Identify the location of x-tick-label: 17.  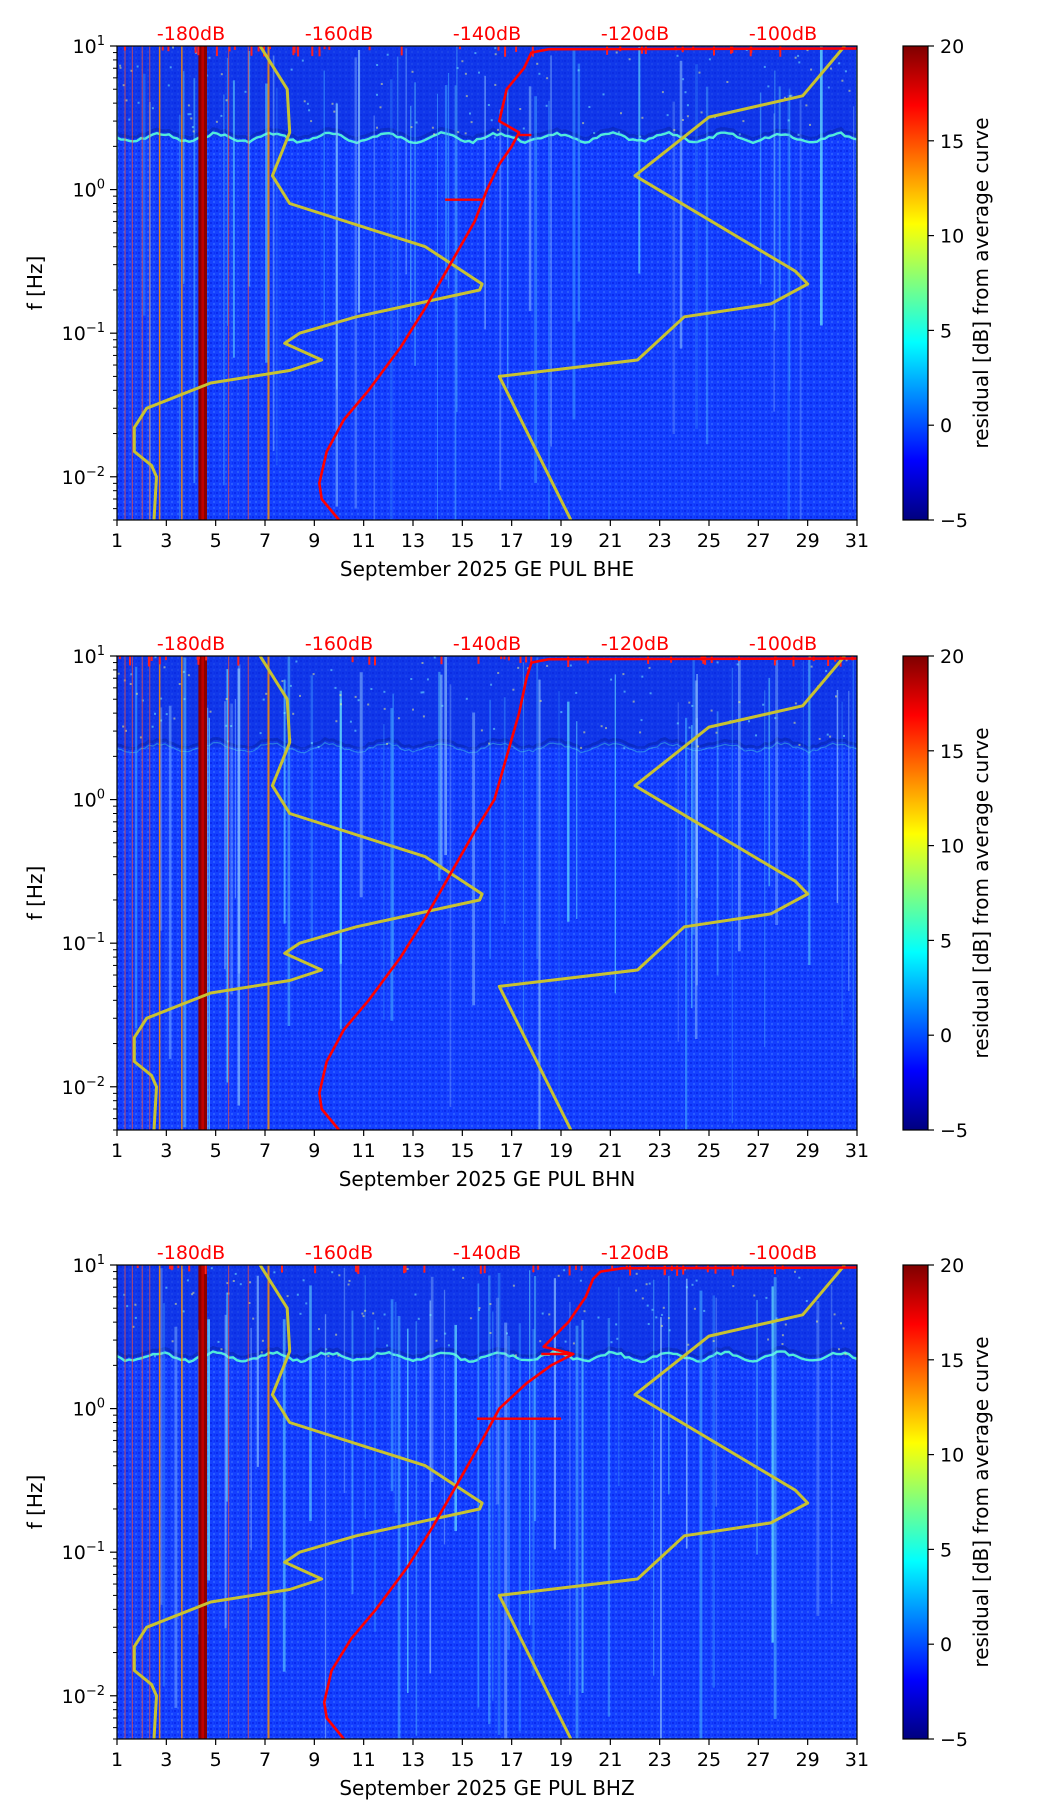
(512, 1760).